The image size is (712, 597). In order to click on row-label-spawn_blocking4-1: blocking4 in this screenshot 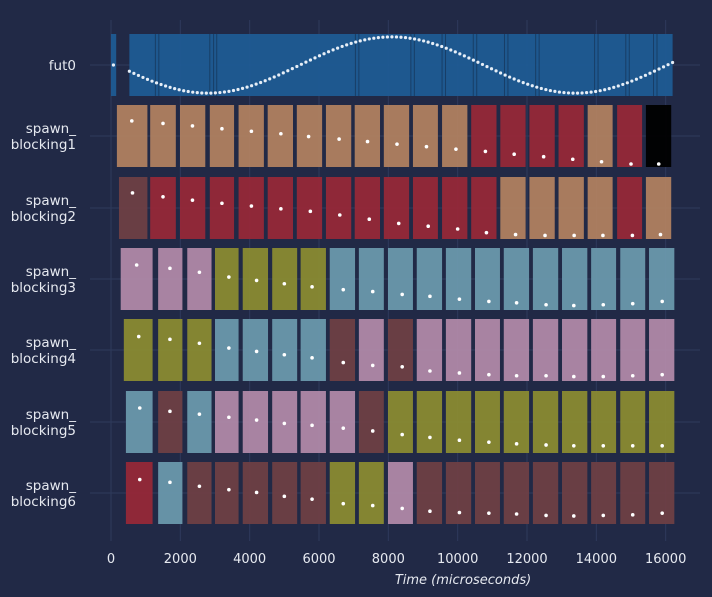, I will do `click(43, 359)`.